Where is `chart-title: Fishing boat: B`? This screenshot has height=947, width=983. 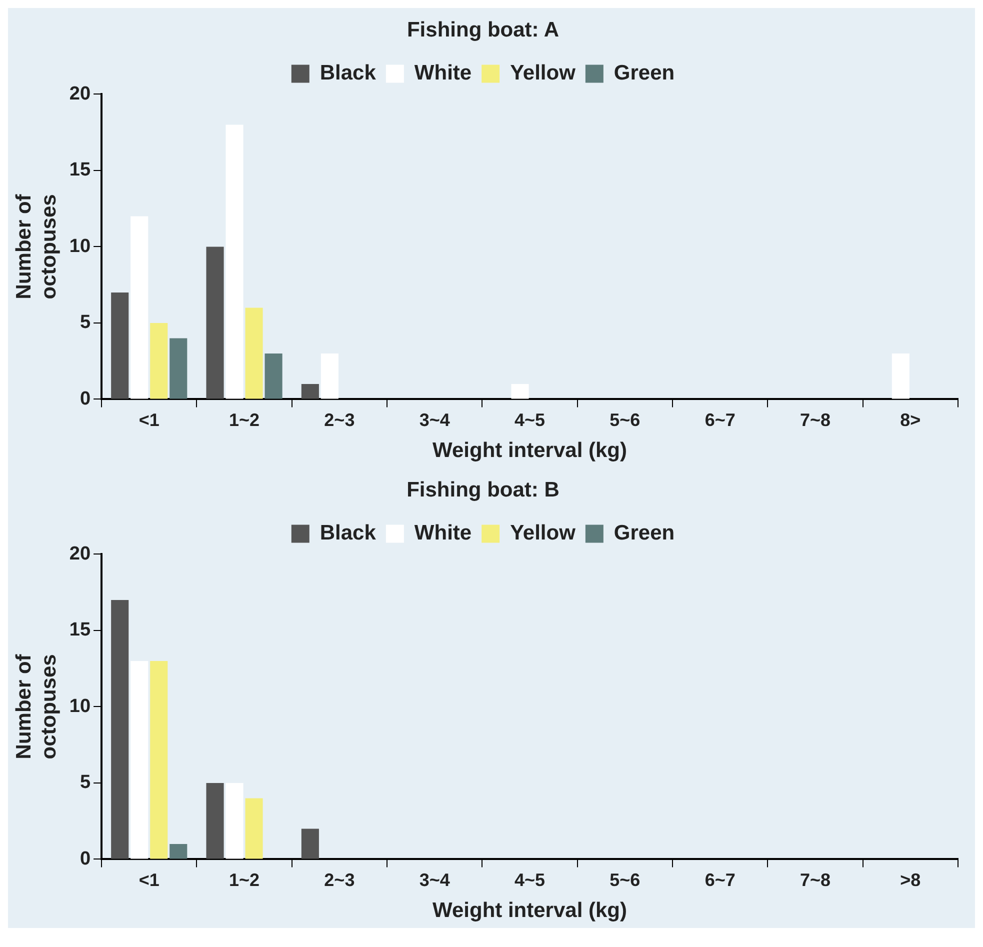 chart-title: Fishing boat: B is located at coordinates (483, 490).